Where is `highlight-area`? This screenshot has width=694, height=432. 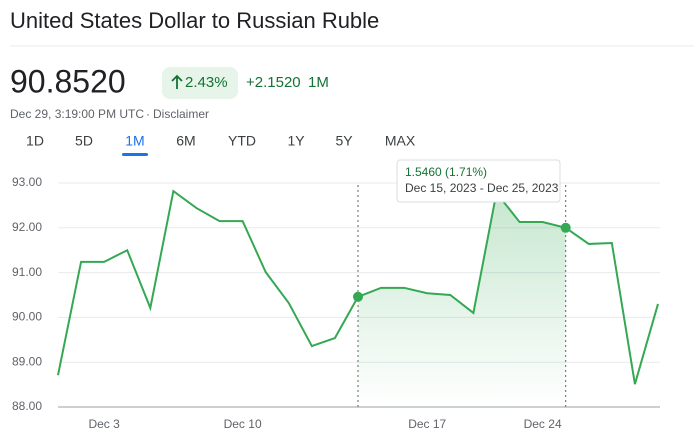 highlight-area is located at coordinates (462, 299).